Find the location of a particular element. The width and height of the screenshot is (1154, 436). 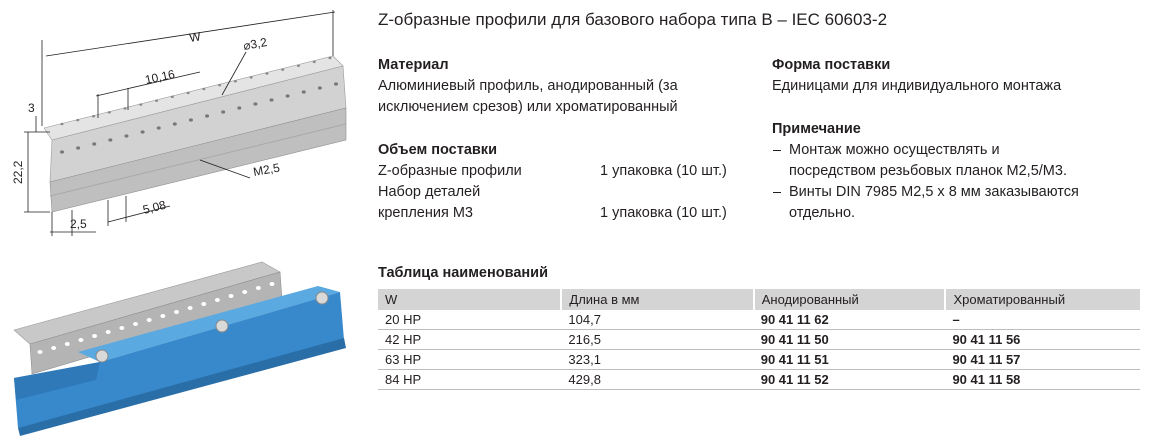

table-cell: 20 HP is located at coordinates (470, 320).